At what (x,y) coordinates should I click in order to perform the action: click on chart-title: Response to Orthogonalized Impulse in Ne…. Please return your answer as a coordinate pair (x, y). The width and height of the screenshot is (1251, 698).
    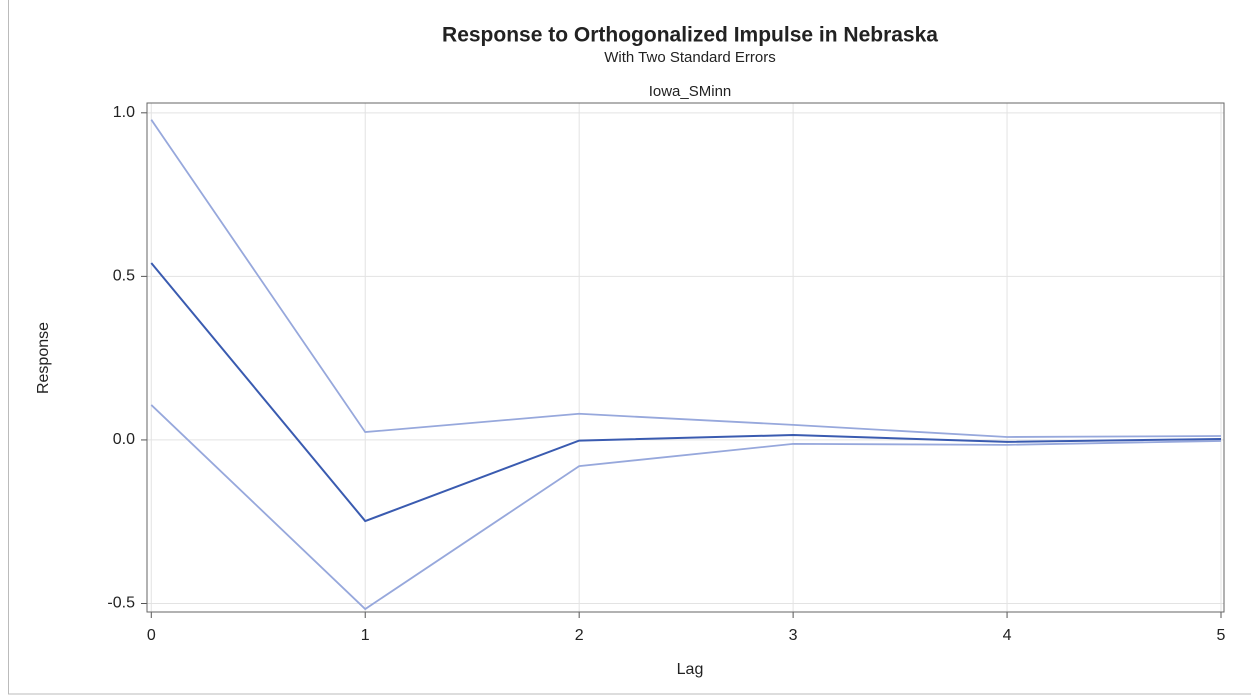
    Looking at the image, I should click on (690, 35).